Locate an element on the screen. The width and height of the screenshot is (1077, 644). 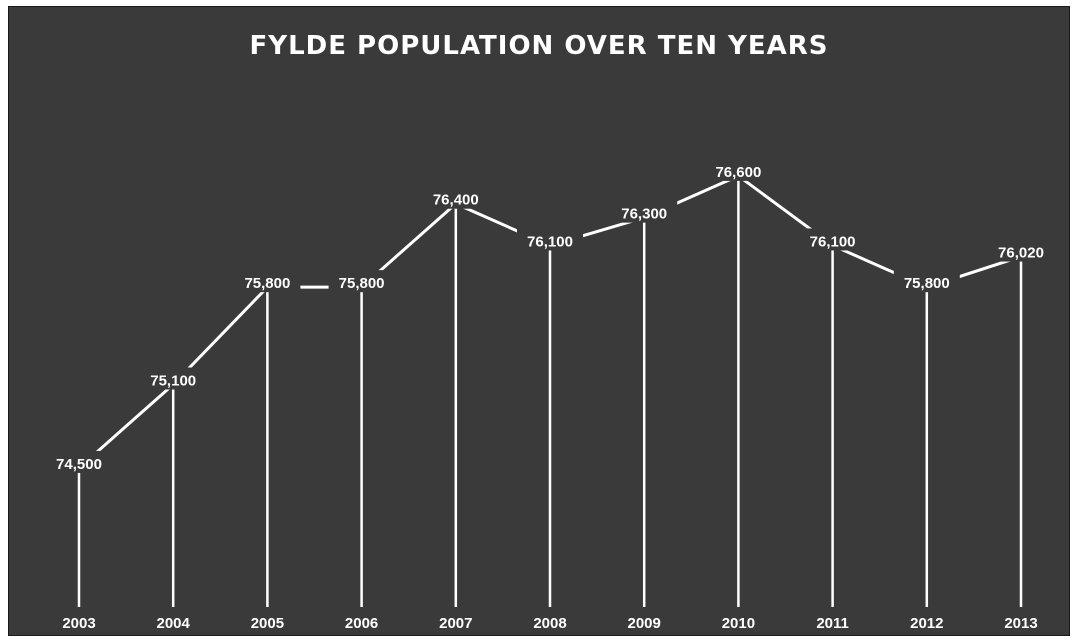
data-label-2013: 76,020 is located at coordinates (1021, 253).